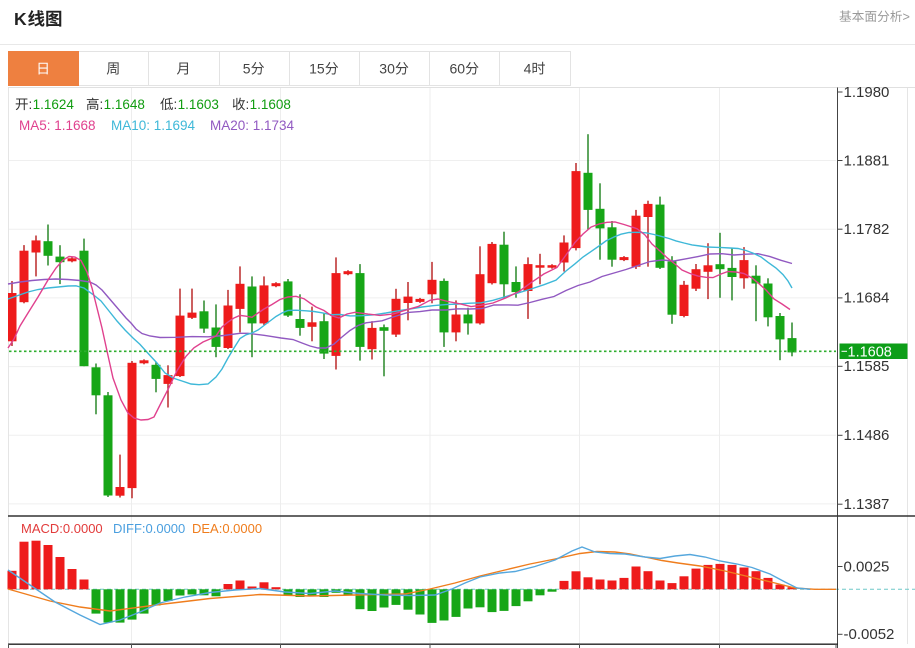  I want to click on svg-text: 1.1603, so click(198, 104).